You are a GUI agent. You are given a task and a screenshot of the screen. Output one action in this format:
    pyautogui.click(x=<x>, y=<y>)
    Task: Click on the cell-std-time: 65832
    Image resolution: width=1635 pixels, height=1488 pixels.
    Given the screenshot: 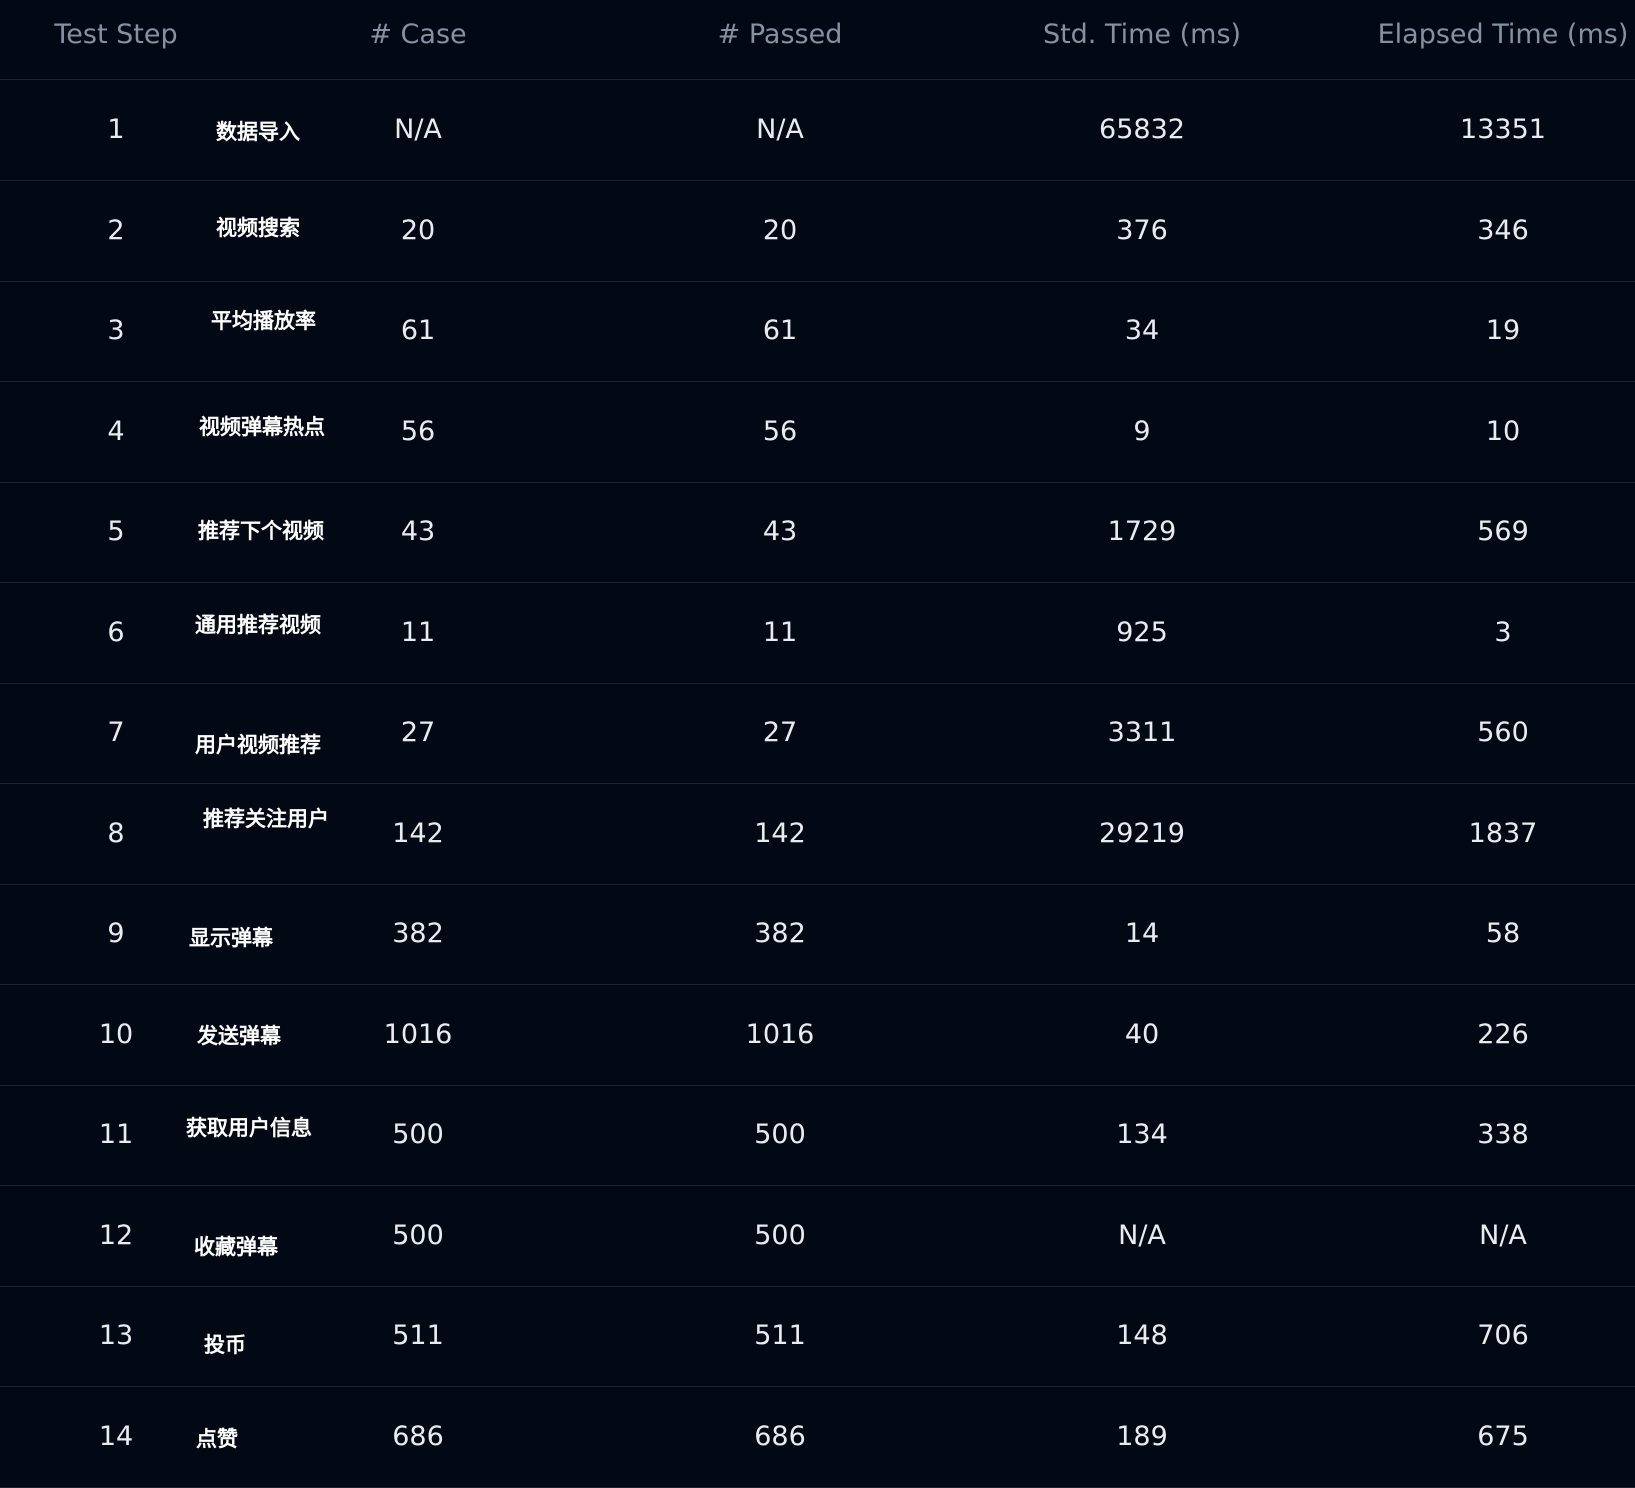 What is the action you would take?
    pyautogui.click(x=1142, y=129)
    